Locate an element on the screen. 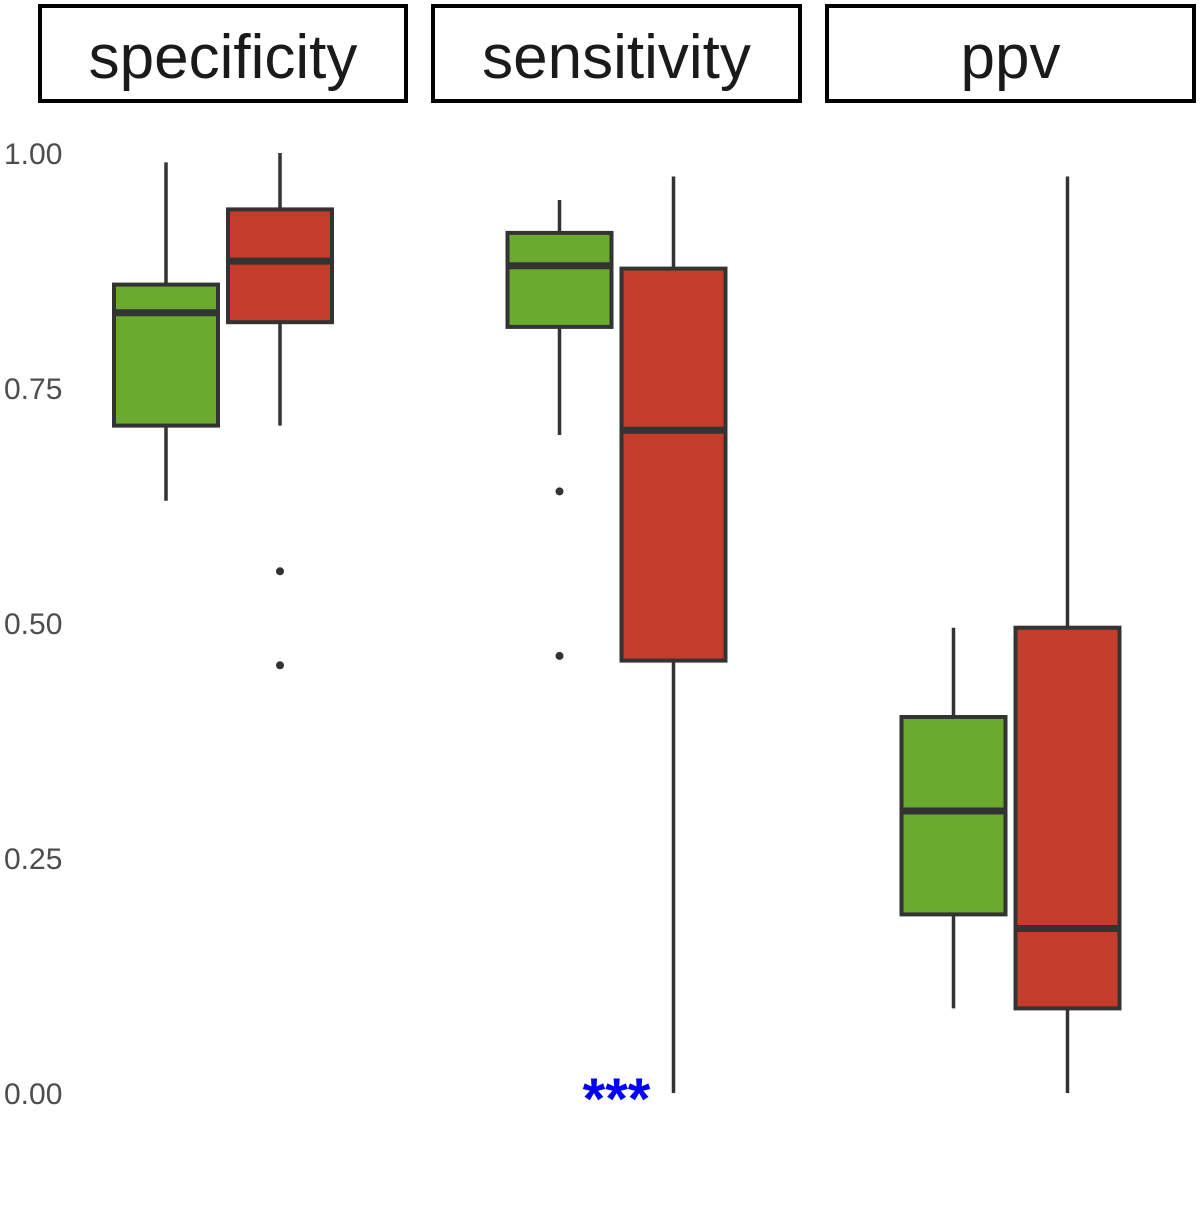 This screenshot has width=1200, height=1205. y-tick-label: 0.75 is located at coordinates (33, 389).